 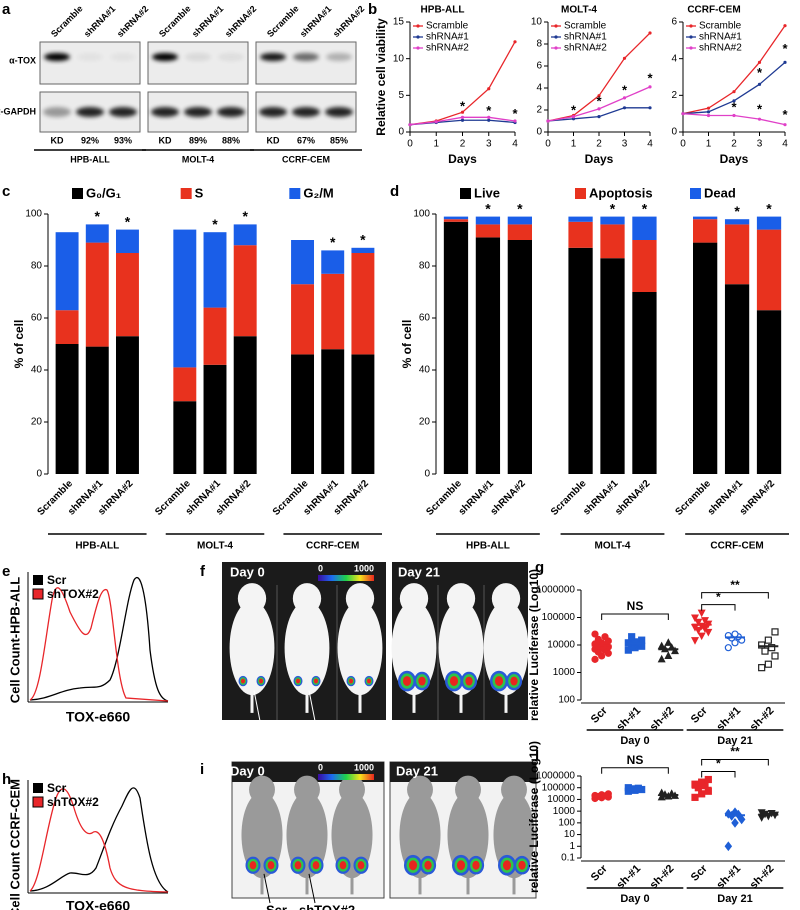 What do you see at coordinates (425, 266) in the screenshot?
I see `y-tick-label: 80` at bounding box center [425, 266].